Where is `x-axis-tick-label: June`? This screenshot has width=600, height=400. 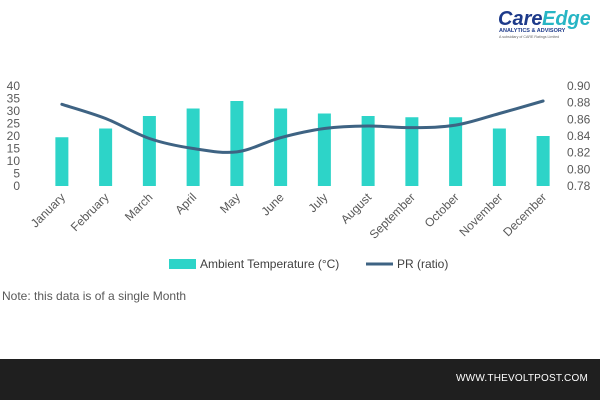
x-axis-tick-label: June is located at coordinates (272, 204).